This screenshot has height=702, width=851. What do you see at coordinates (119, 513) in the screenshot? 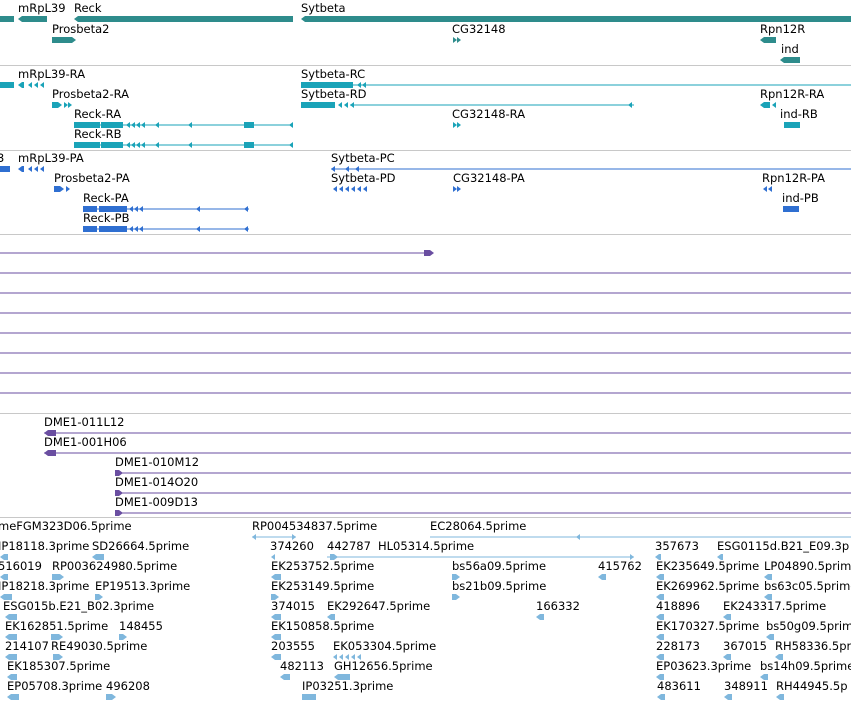
I see `feature-arrow-right` at bounding box center [119, 513].